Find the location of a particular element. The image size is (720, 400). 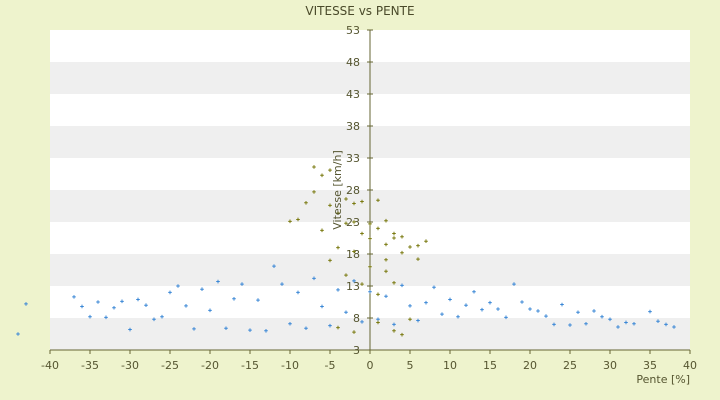

y-tick-label: 43 is located at coordinates (353, 94).